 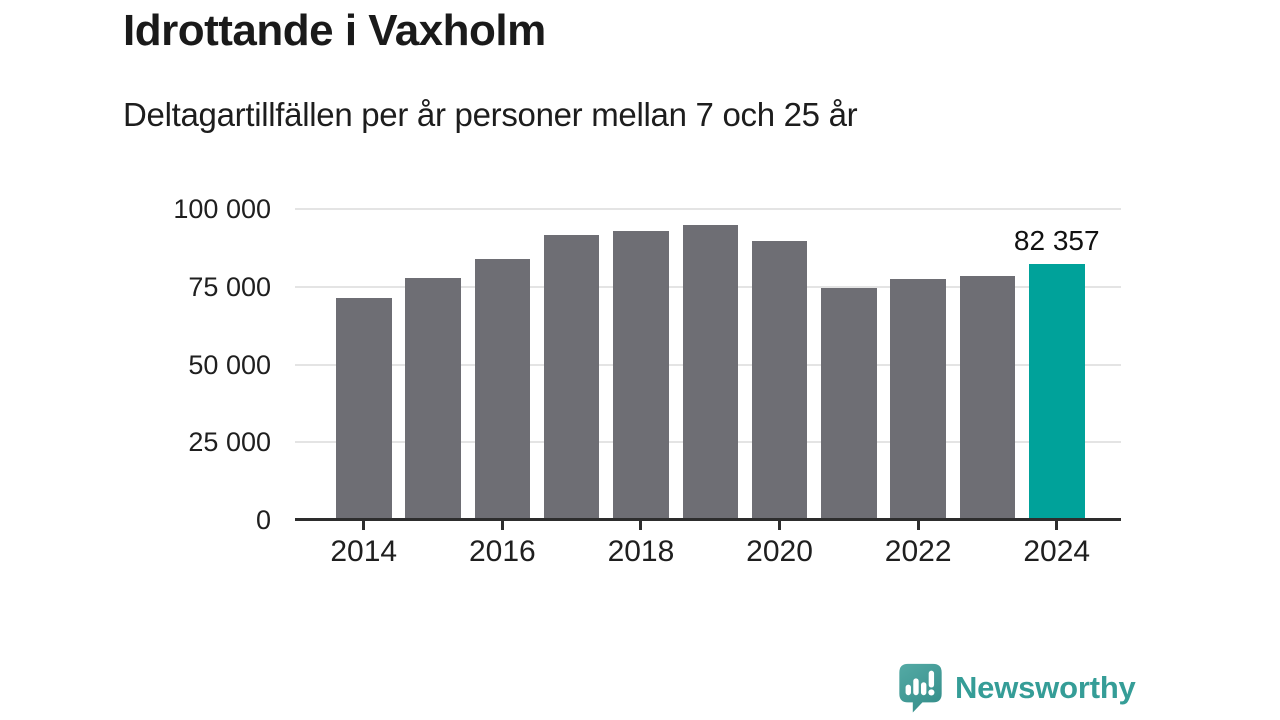 What do you see at coordinates (433, 399) in the screenshot?
I see `bar-2015` at bounding box center [433, 399].